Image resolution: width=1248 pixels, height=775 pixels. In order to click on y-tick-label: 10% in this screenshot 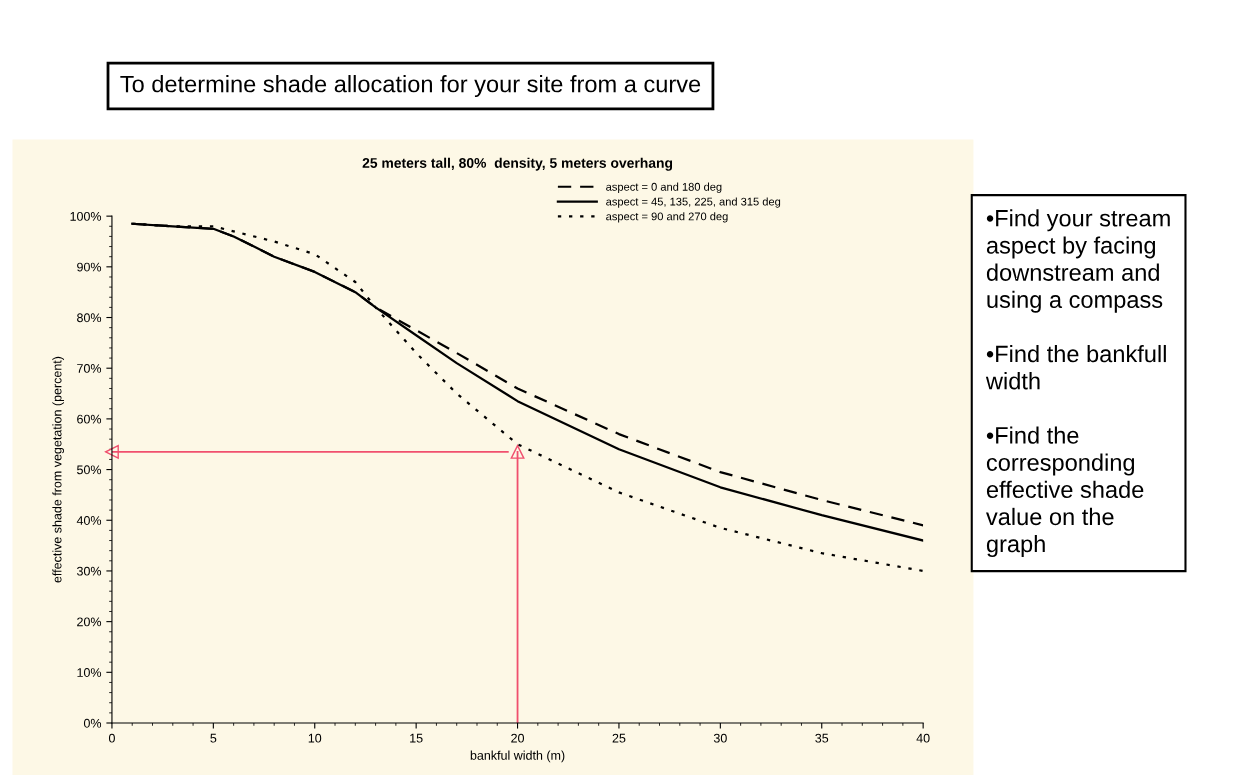, I will do `click(89, 672)`.